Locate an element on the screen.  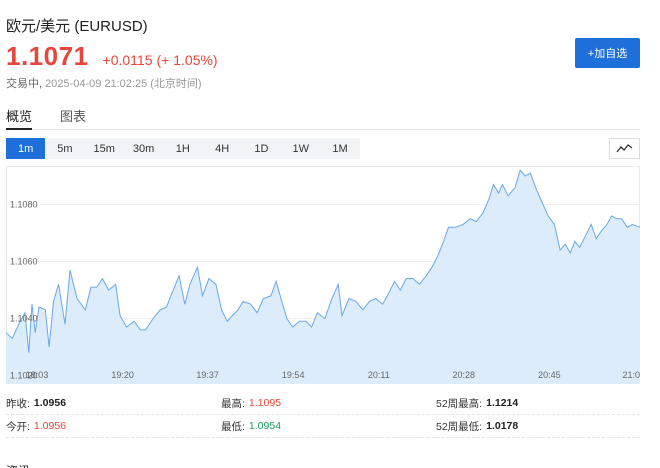
y-tick-label: 1.1080 is located at coordinates (24, 204).